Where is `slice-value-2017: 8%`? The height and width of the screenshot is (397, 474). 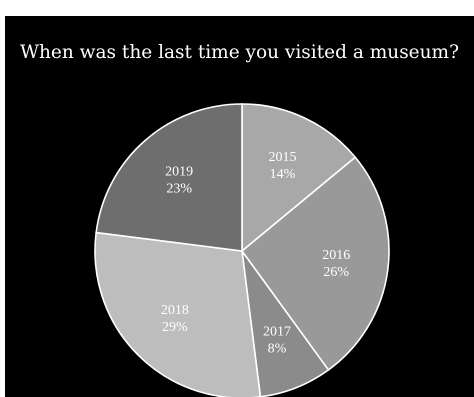
slice-value-2017: 8% is located at coordinates (277, 348).